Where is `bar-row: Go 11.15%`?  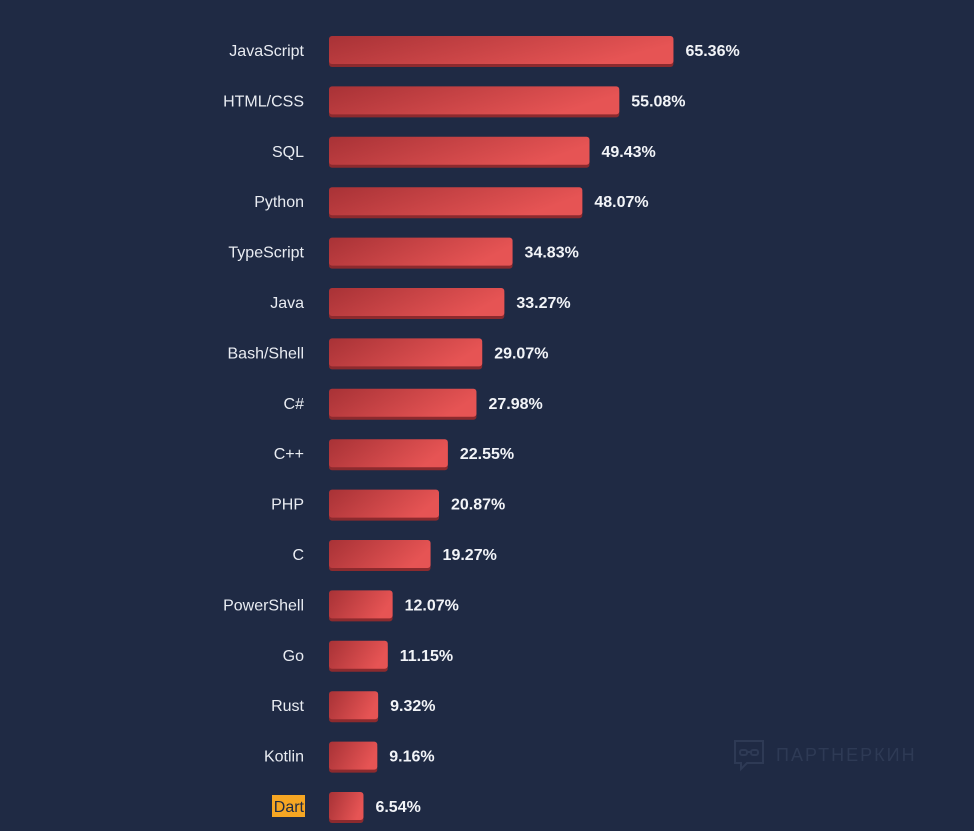 bar-row: Go 11.15% is located at coordinates (368, 656).